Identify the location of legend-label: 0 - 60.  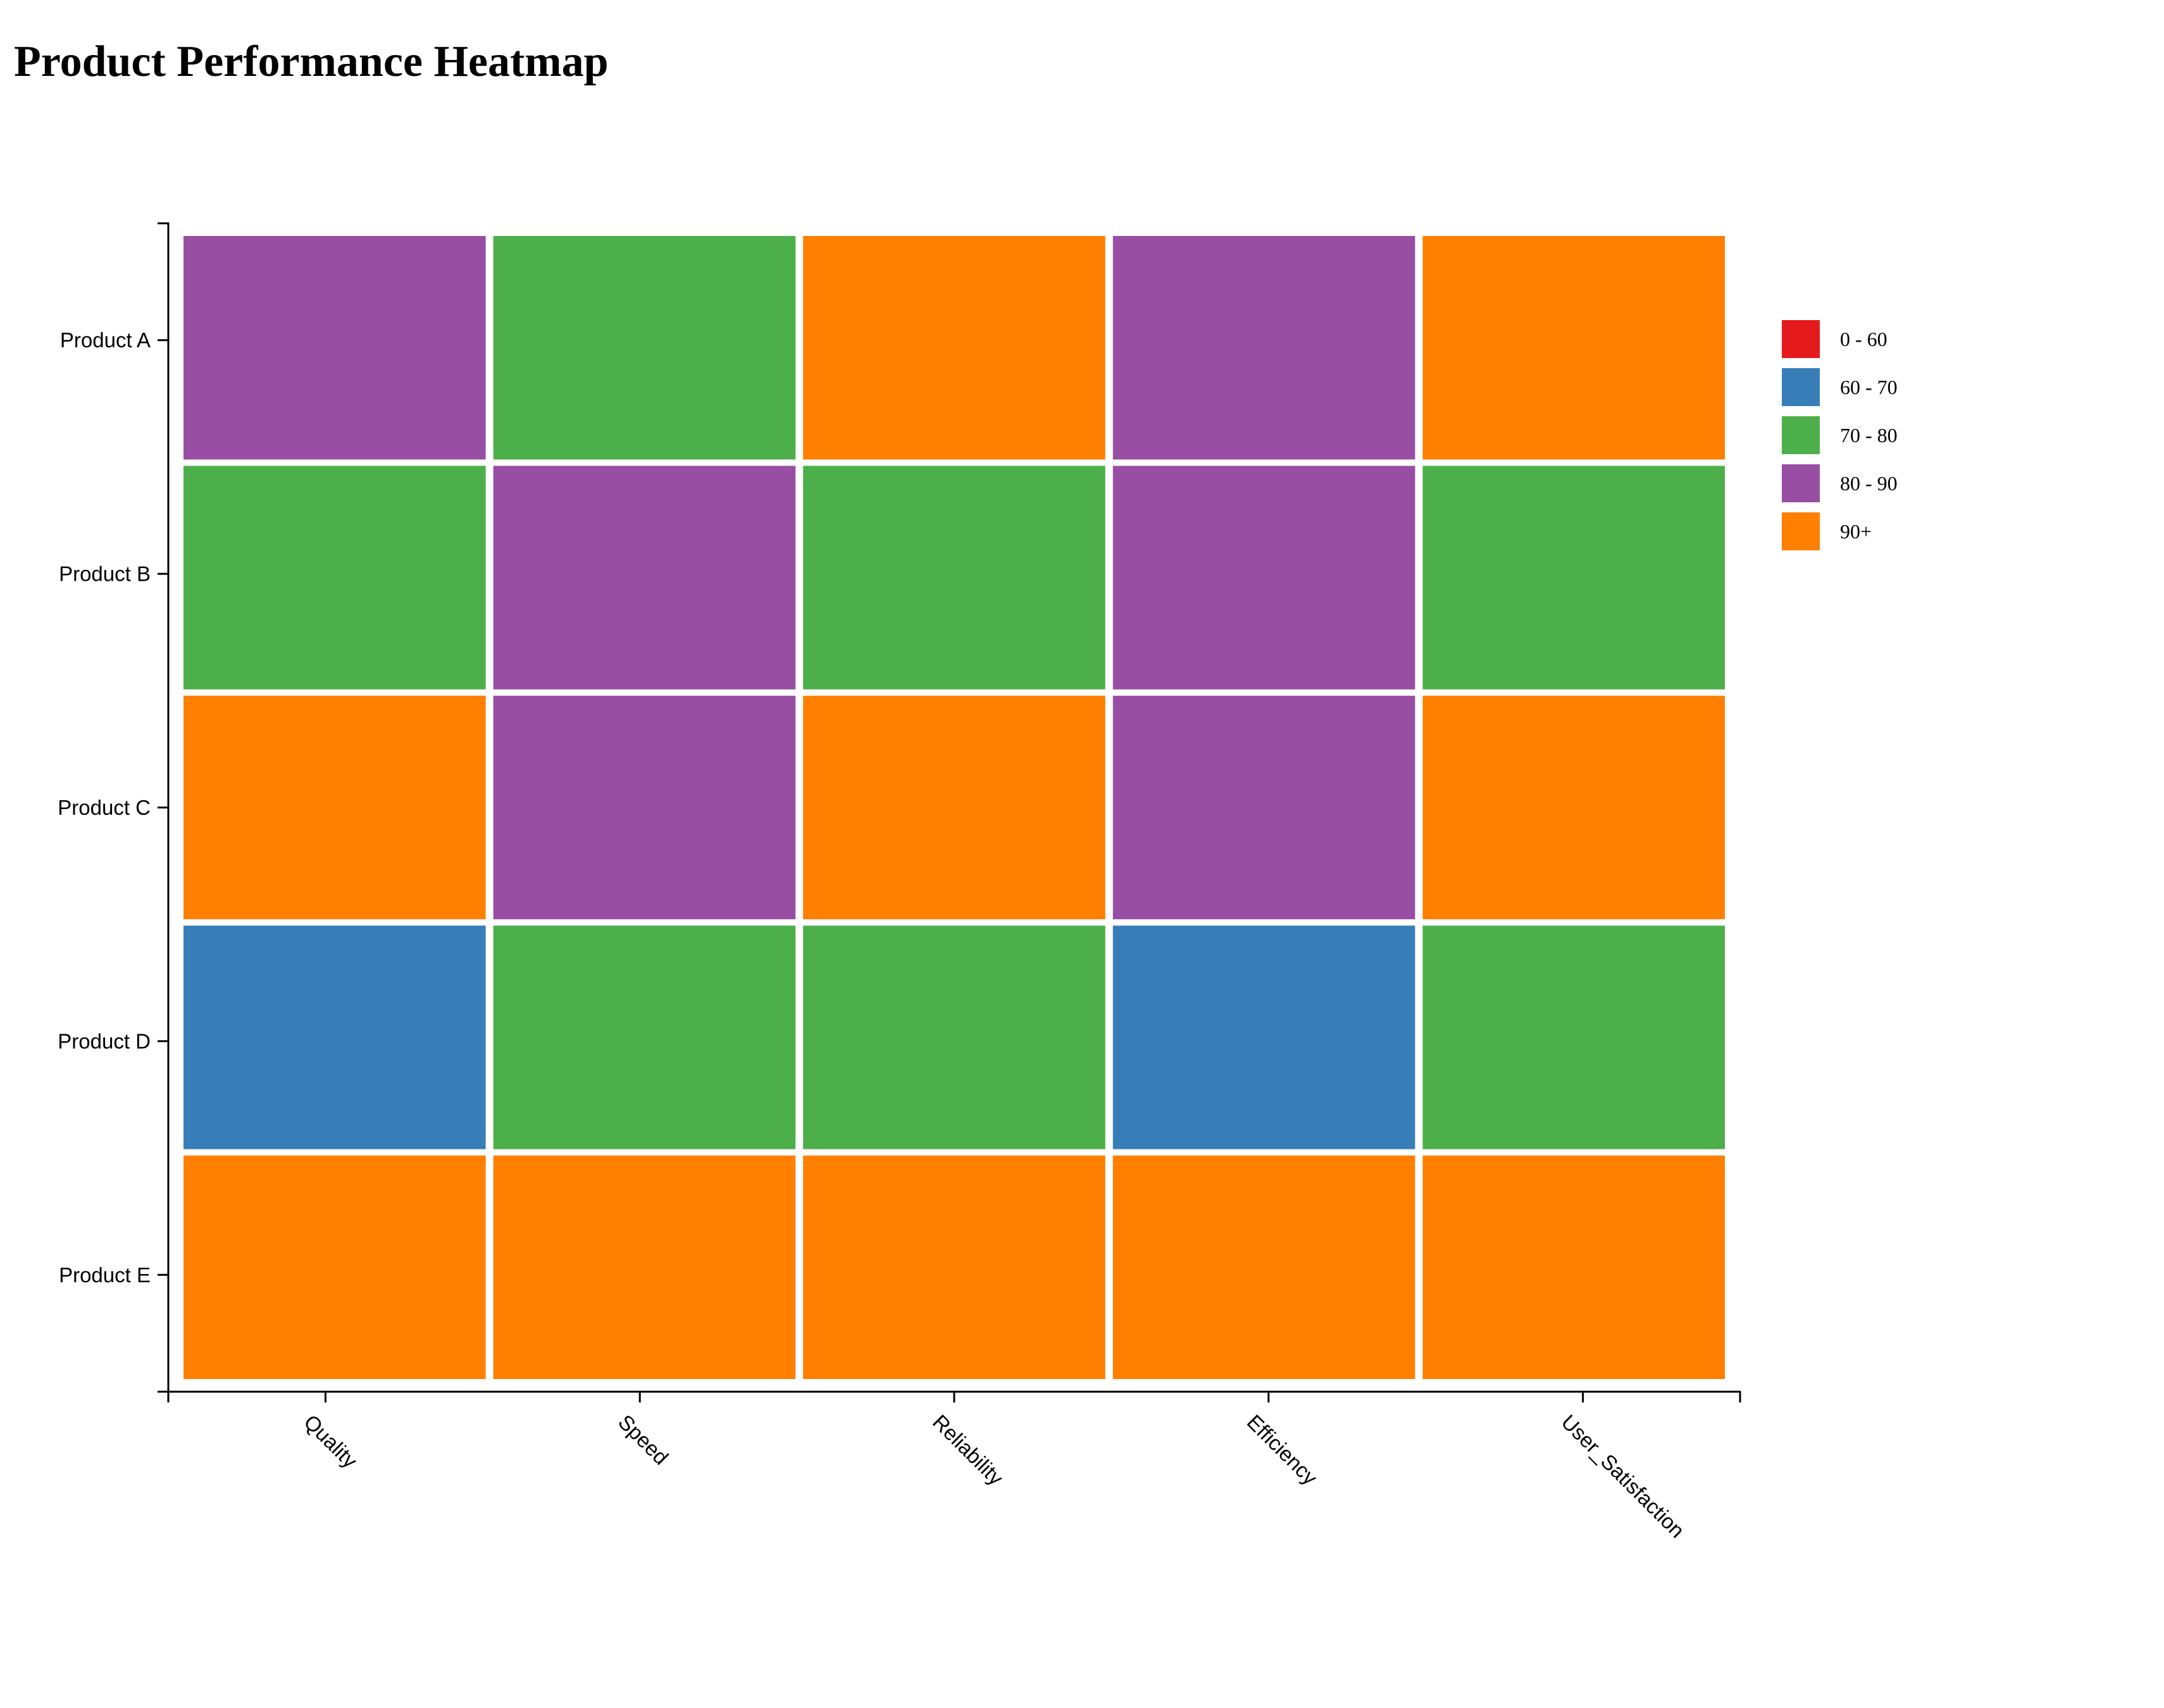
(1863, 339).